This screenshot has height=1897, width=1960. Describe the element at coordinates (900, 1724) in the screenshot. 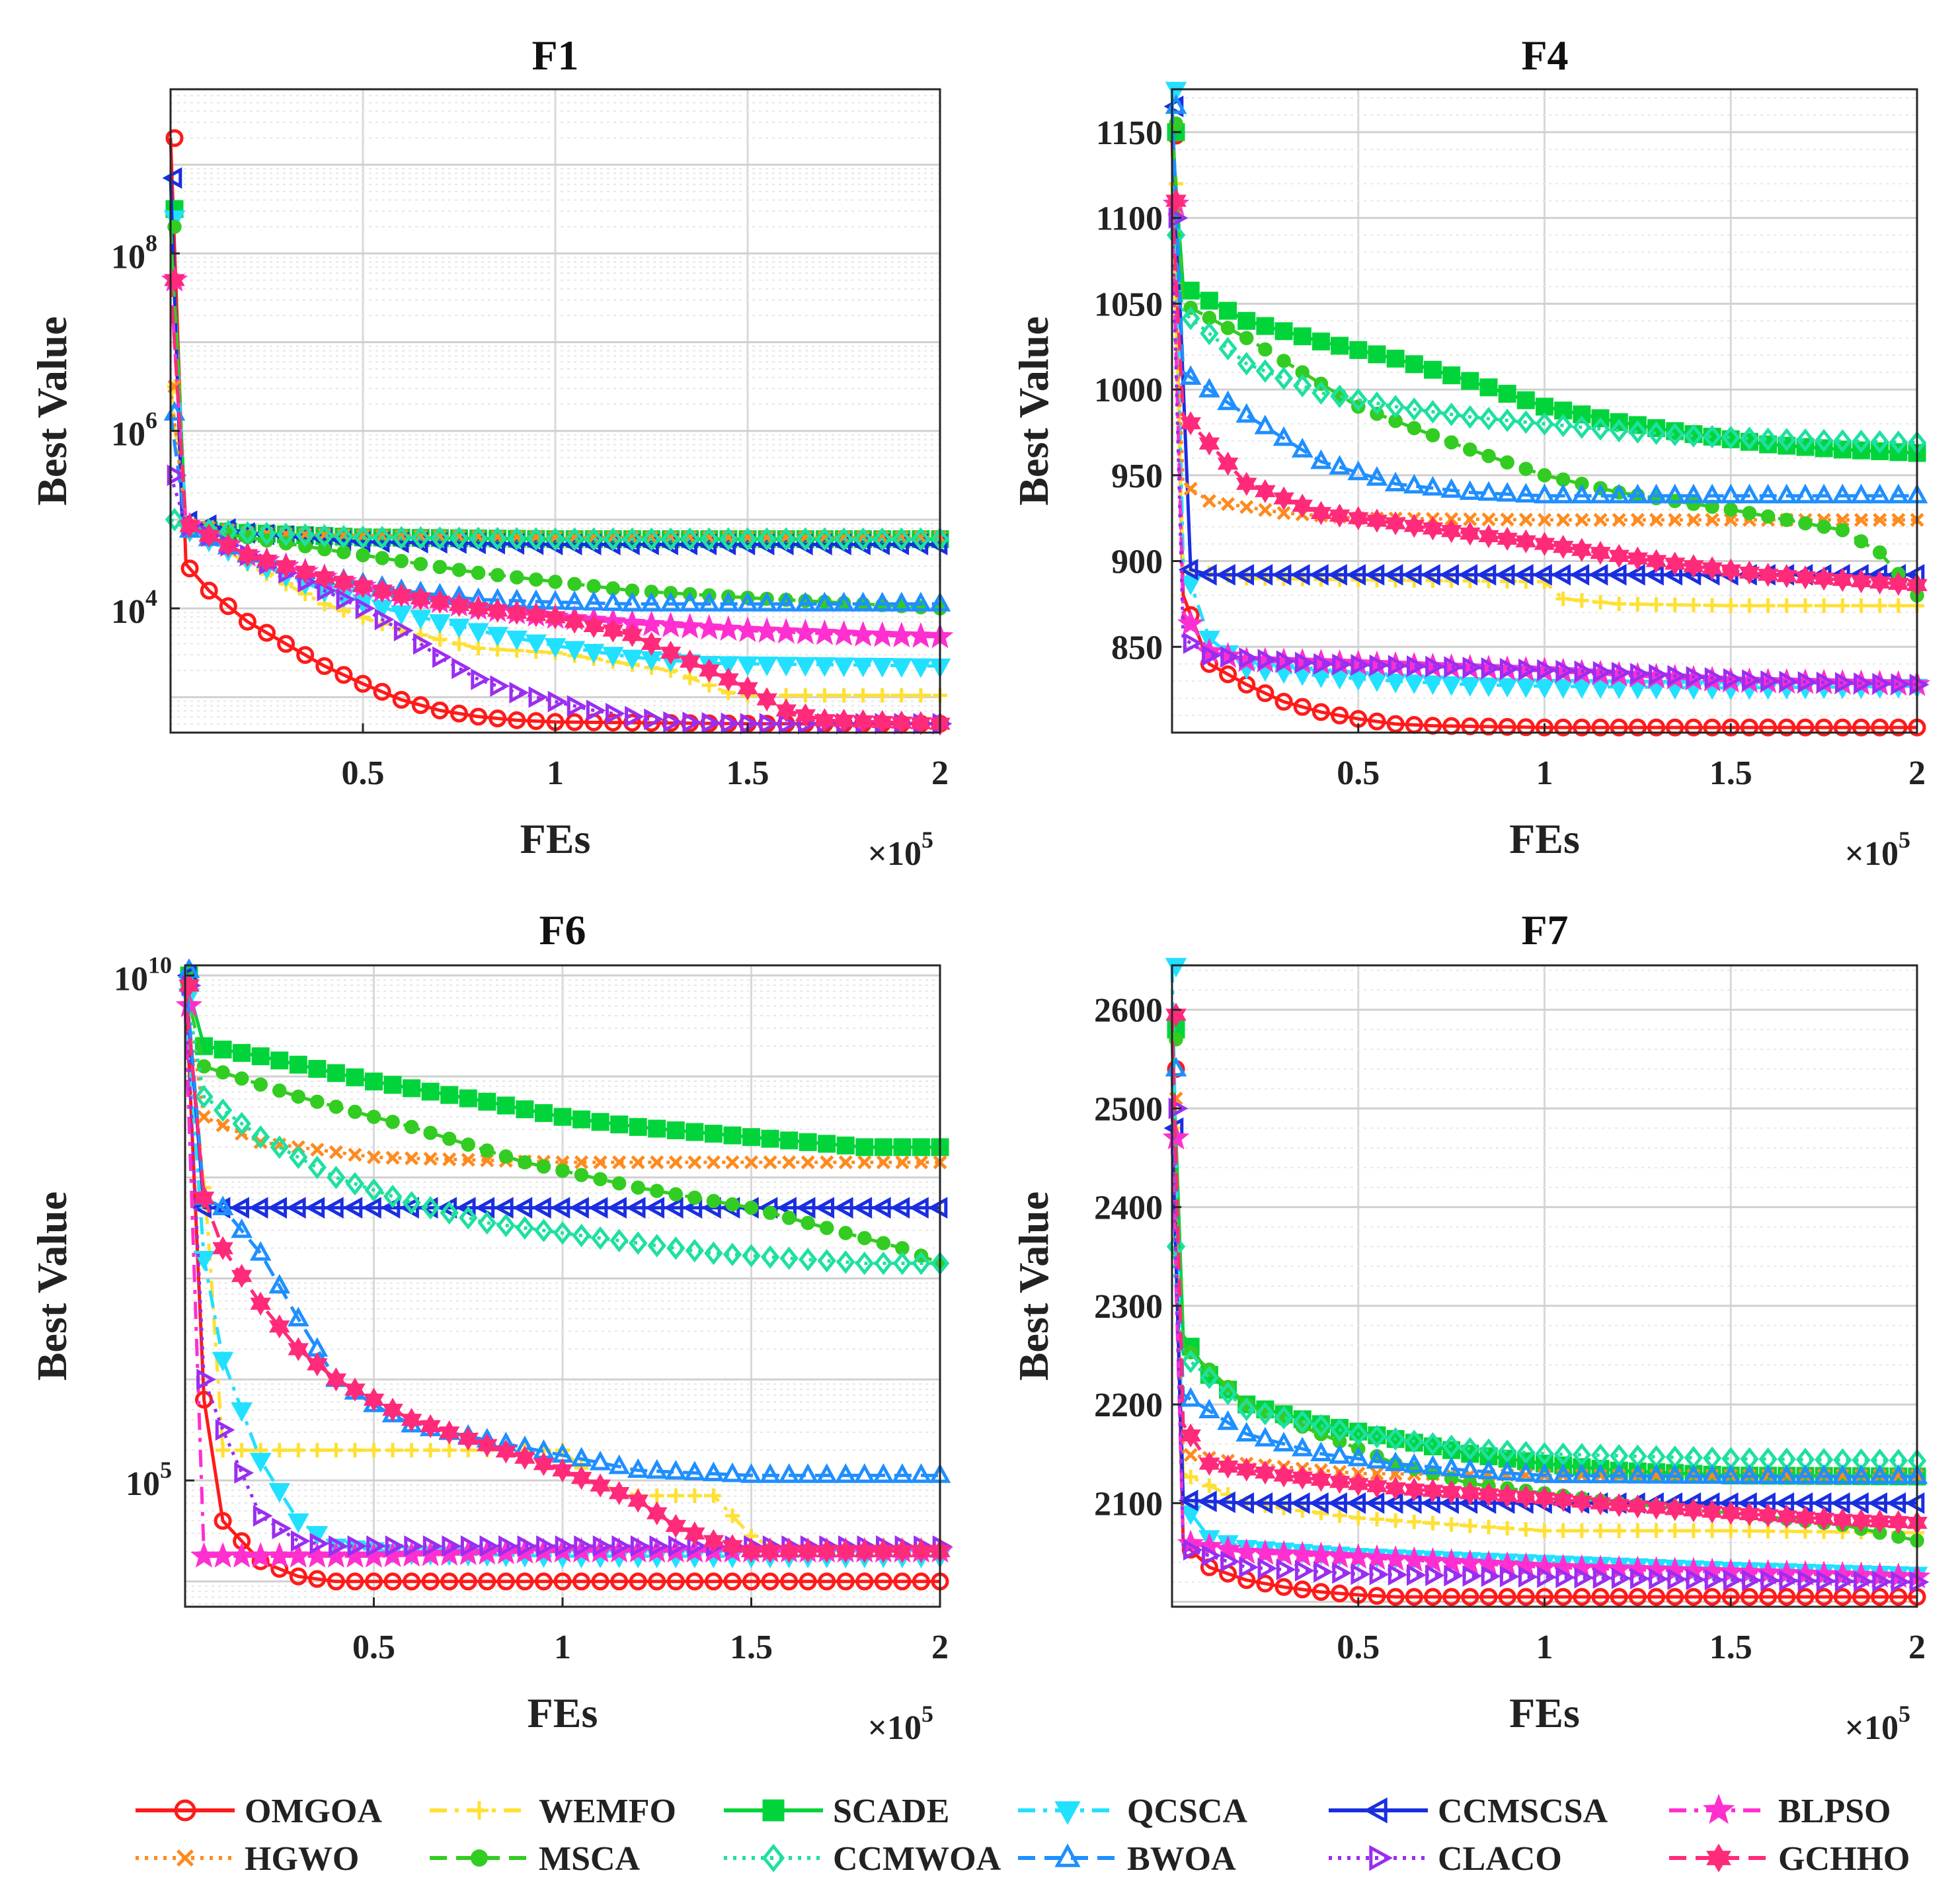

I see `x-axis-multiplier: ×10⁵` at that location.